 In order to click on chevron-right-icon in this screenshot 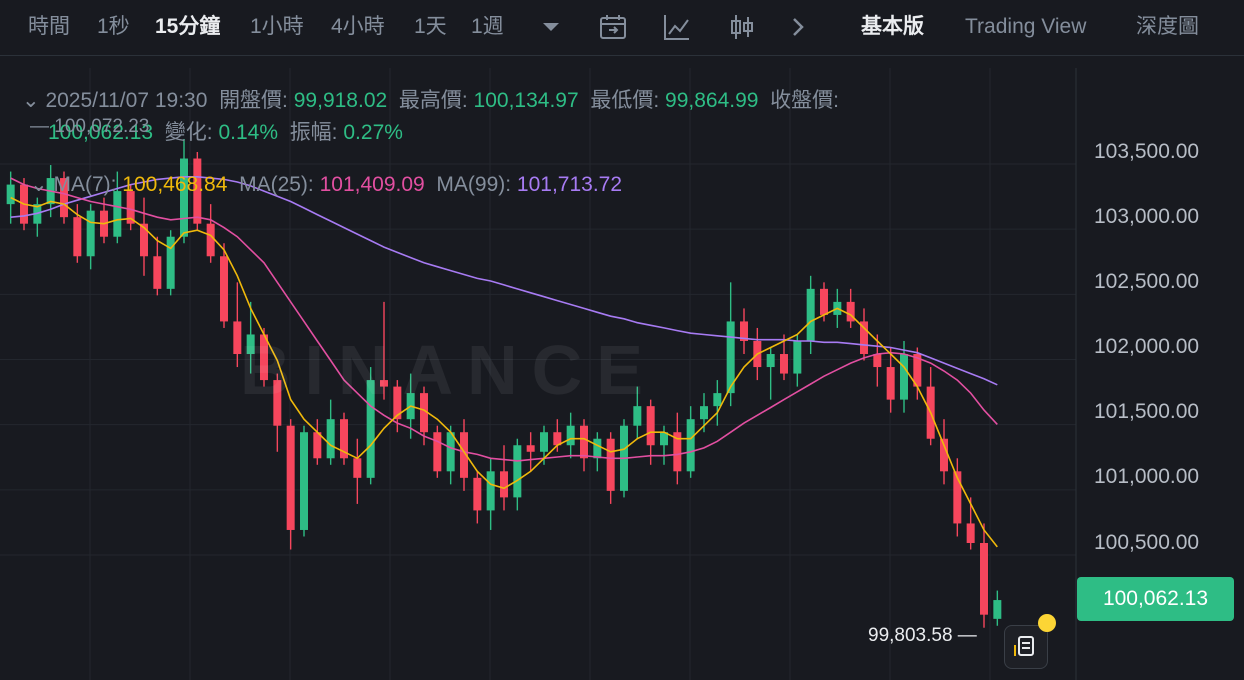, I will do `click(798, 27)`.